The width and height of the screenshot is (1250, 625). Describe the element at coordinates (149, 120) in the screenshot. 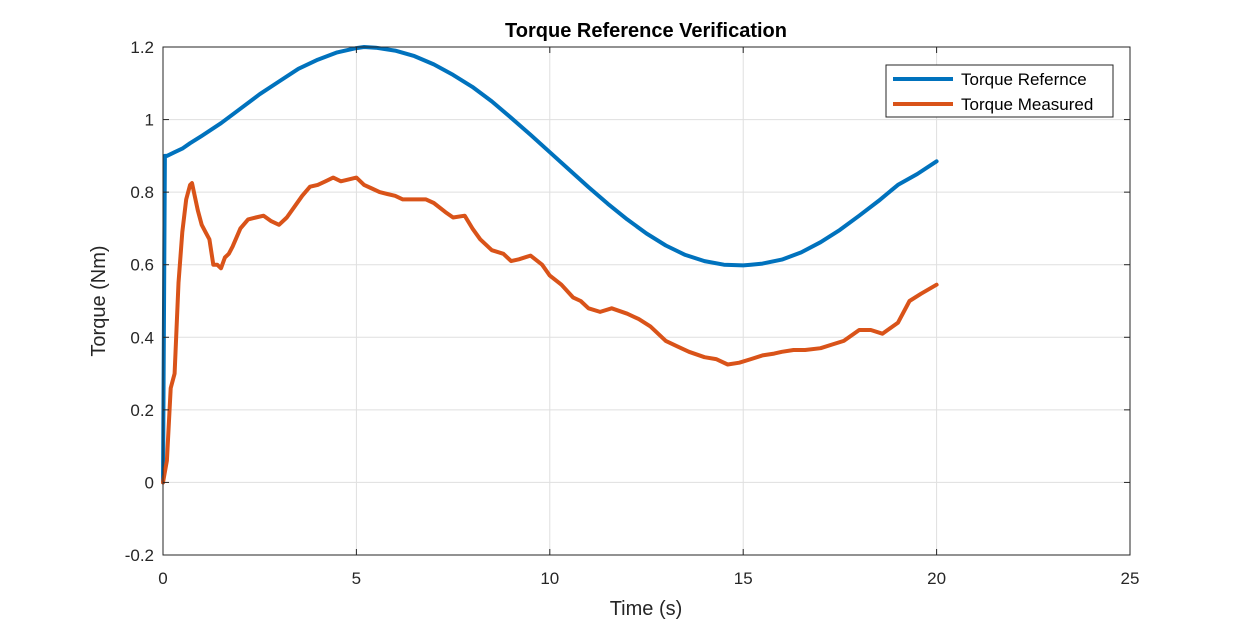

I see `y-tick-label: 1` at that location.